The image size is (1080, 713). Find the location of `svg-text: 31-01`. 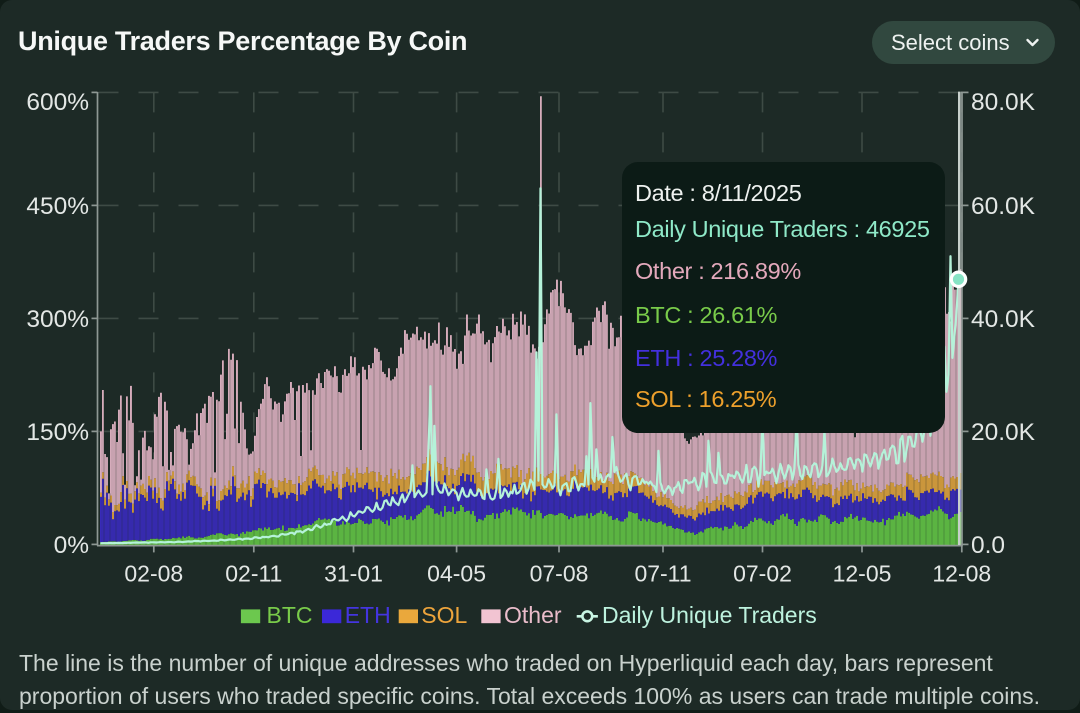

svg-text: 31-01 is located at coordinates (353, 573).